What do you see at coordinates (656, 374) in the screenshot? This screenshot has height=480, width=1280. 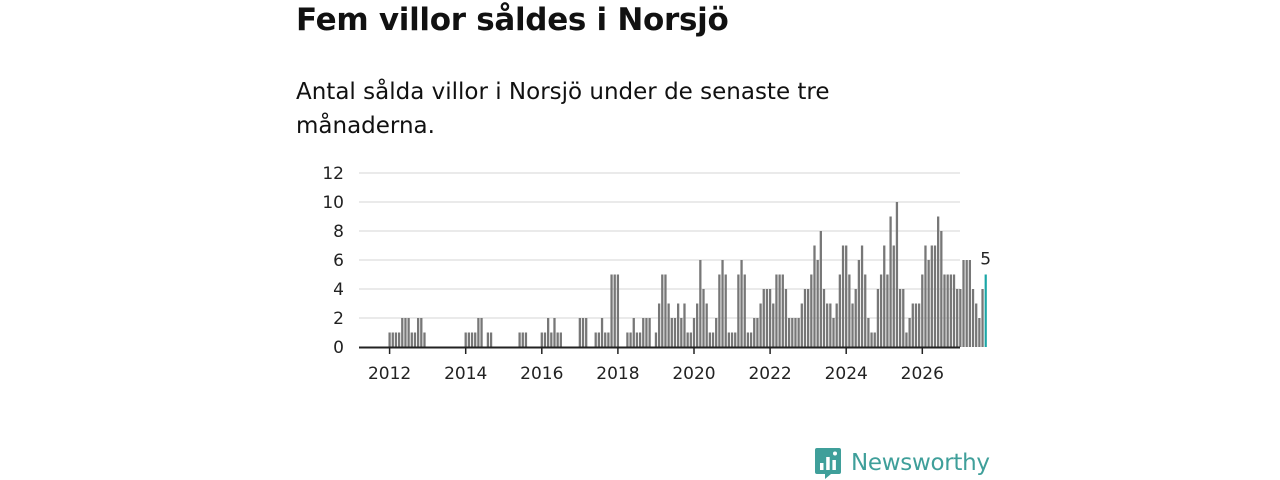 I see `x-axis-labels: 2012 2014 2016 2018 2020 2022 2024 2026` at bounding box center [656, 374].